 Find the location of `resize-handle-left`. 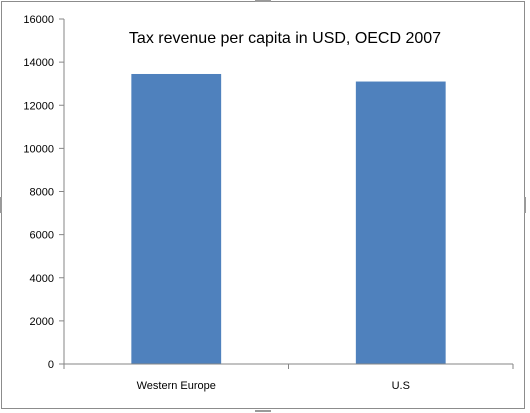

resize-handle-left is located at coordinates (1, 205).